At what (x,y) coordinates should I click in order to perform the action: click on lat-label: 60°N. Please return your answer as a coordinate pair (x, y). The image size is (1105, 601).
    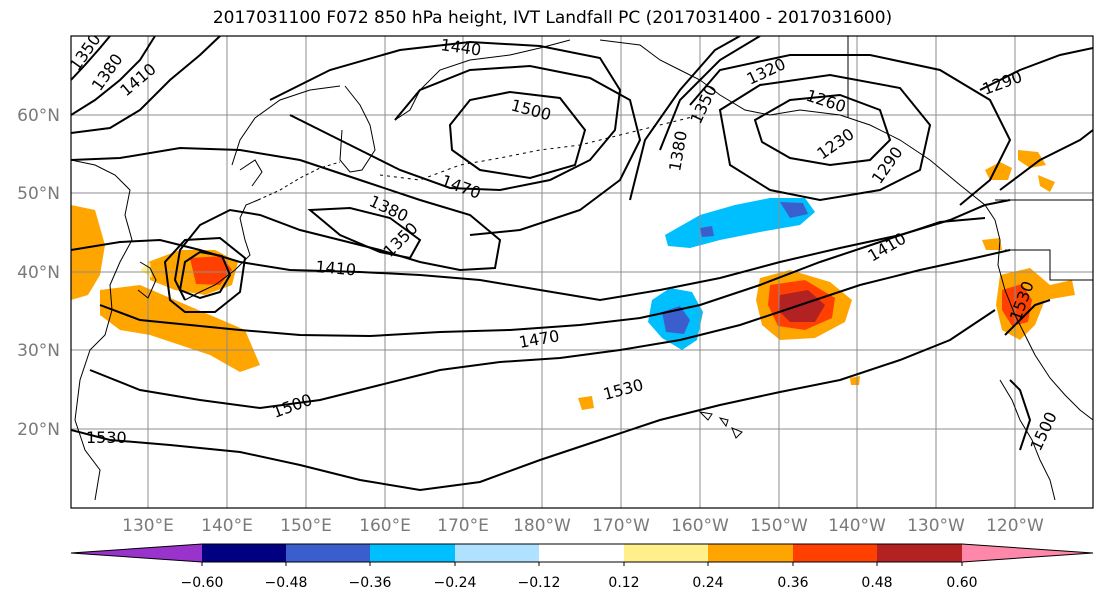
    Looking at the image, I should click on (38, 116).